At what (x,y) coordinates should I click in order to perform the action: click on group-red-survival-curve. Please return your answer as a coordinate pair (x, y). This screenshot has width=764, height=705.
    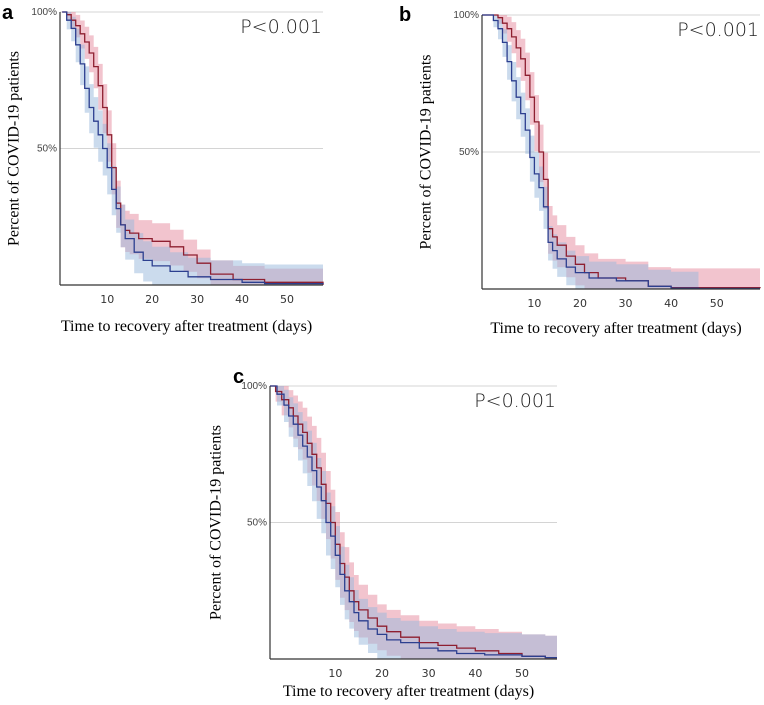
    Looking at the image, I should click on (413, 522).